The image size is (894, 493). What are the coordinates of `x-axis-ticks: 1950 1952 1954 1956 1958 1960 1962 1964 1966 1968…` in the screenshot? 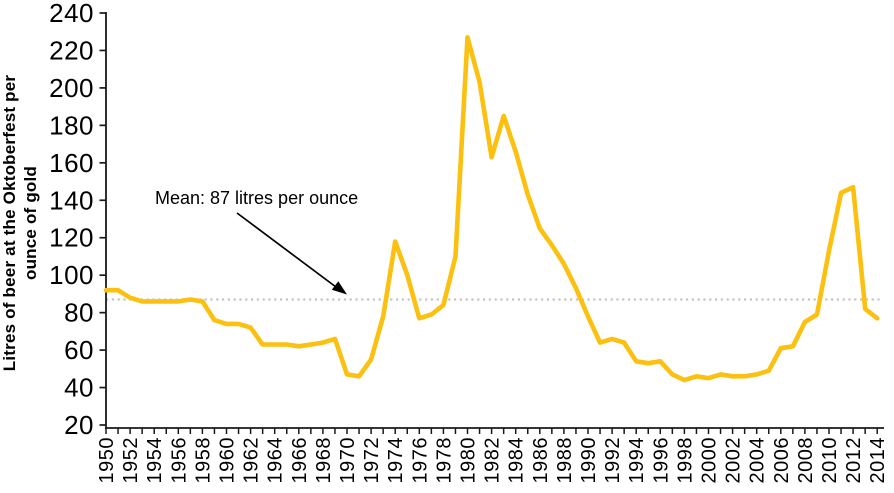 It's located at (492, 456).